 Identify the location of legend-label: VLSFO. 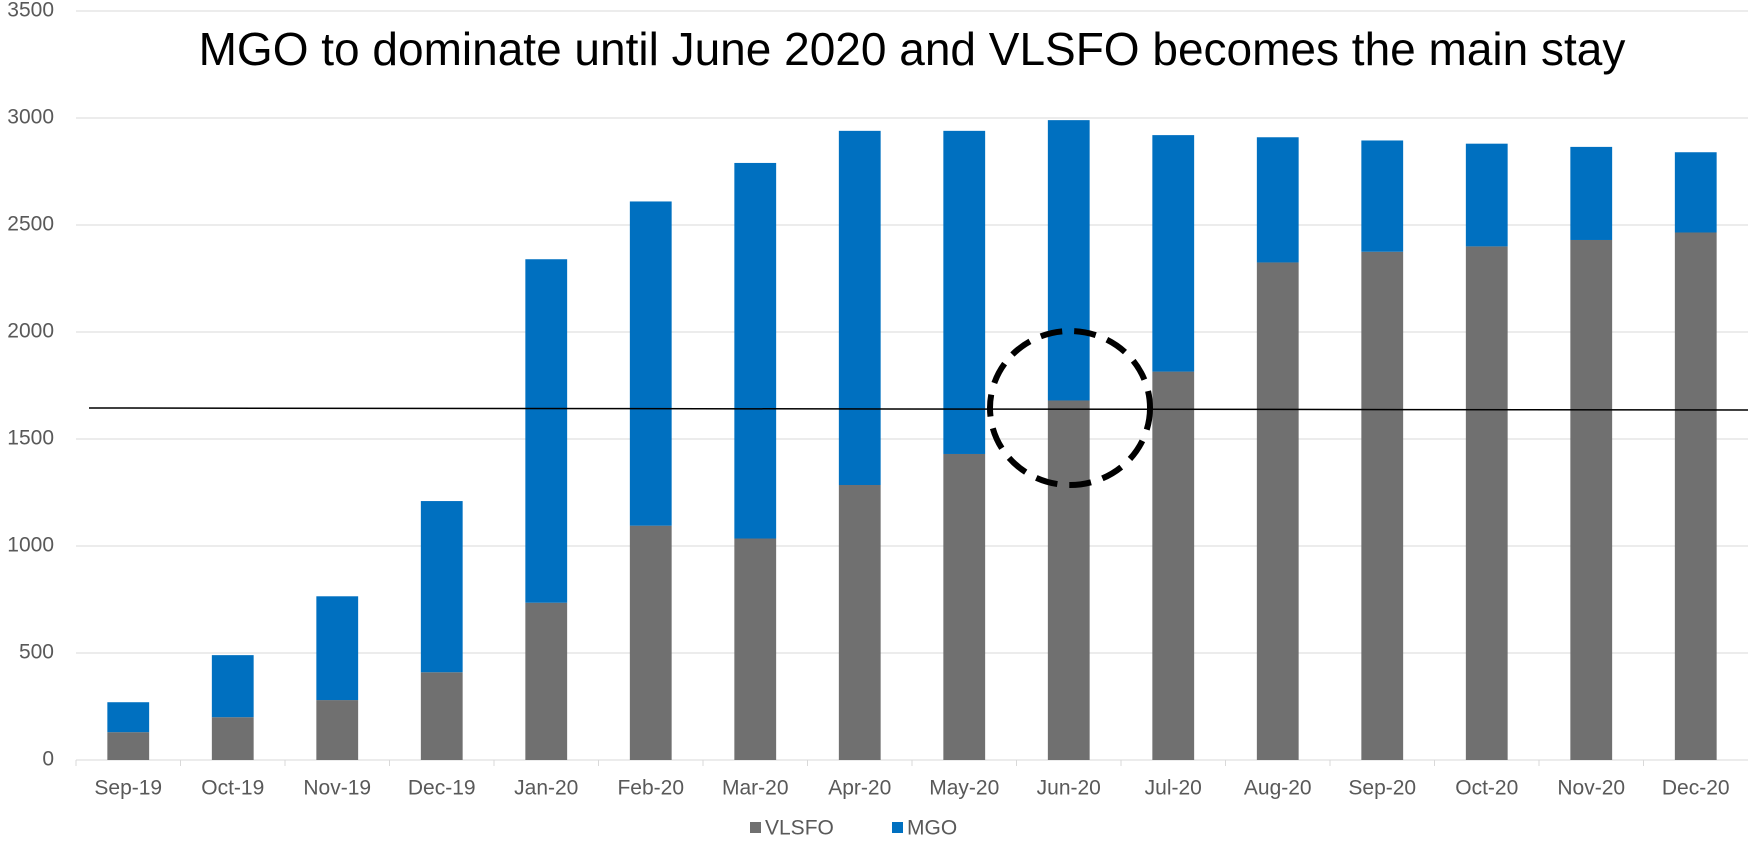
(799, 828).